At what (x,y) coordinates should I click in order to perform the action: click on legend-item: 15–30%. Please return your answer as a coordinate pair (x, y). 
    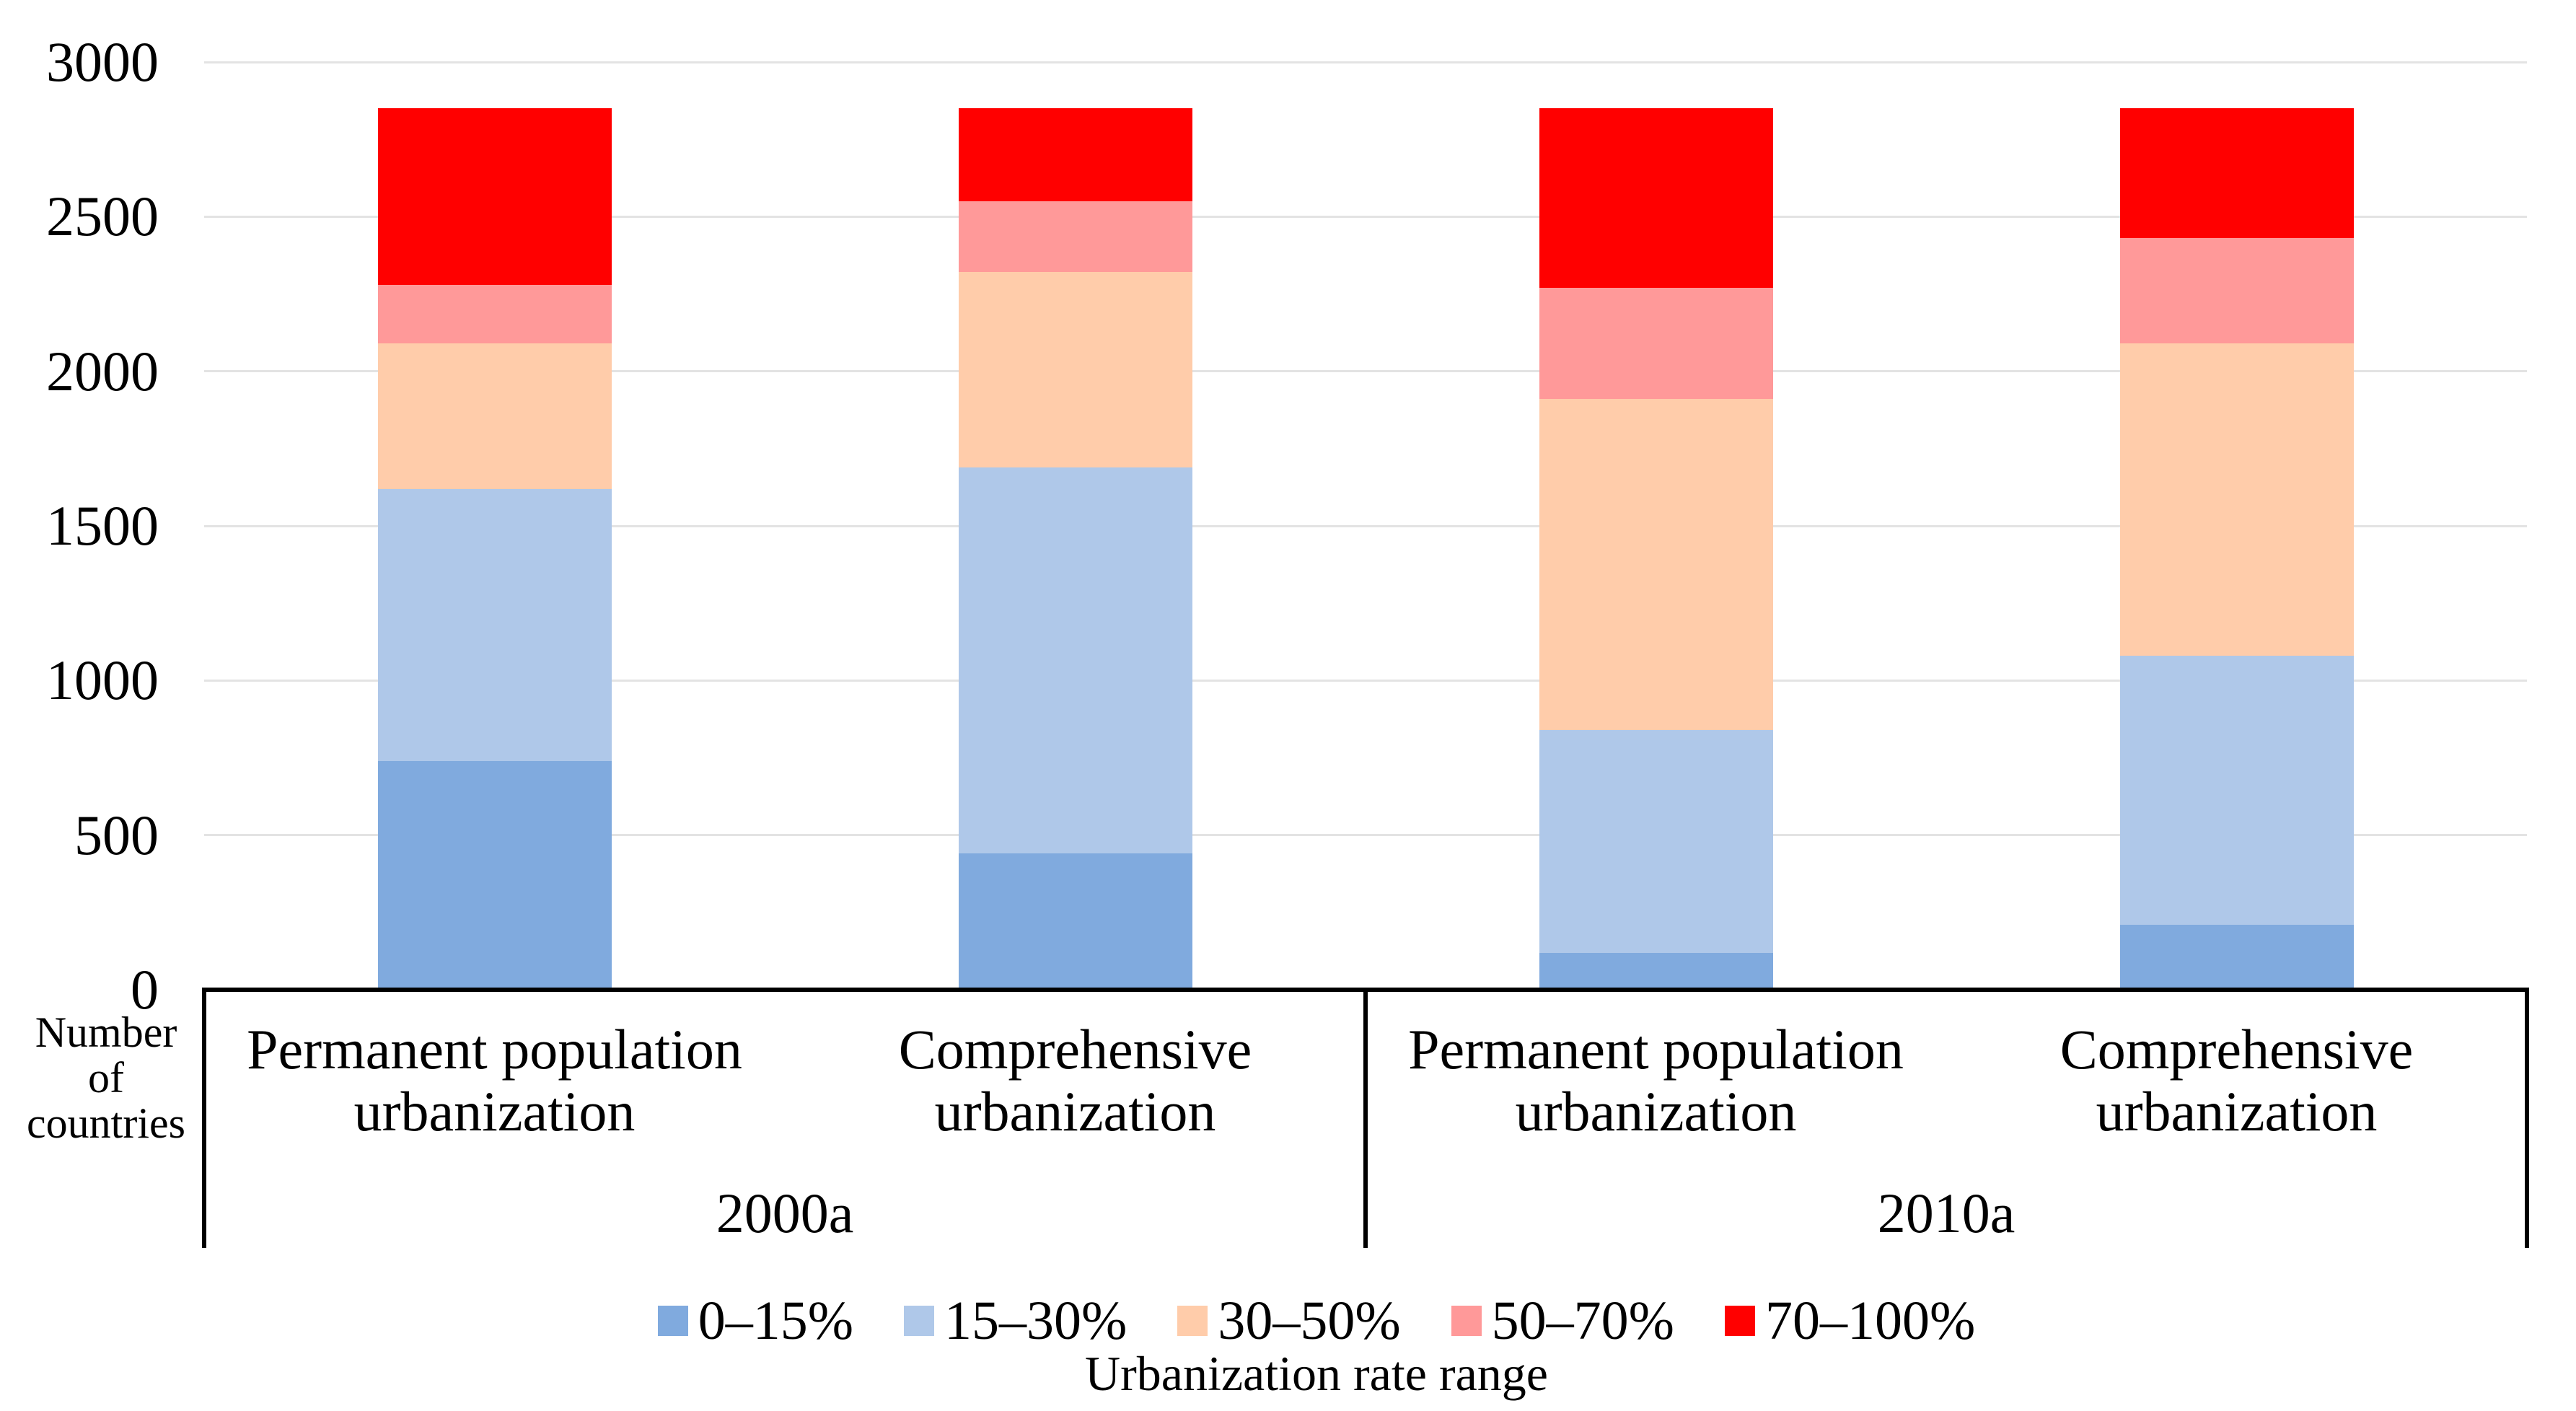
    Looking at the image, I should click on (1015, 1321).